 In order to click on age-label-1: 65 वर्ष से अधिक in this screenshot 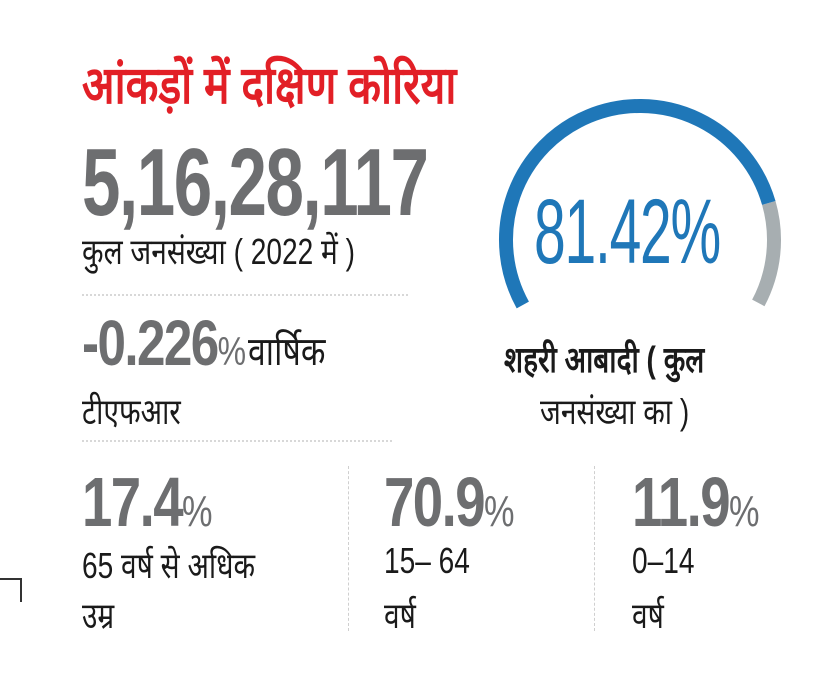, I will do `click(169, 565)`.